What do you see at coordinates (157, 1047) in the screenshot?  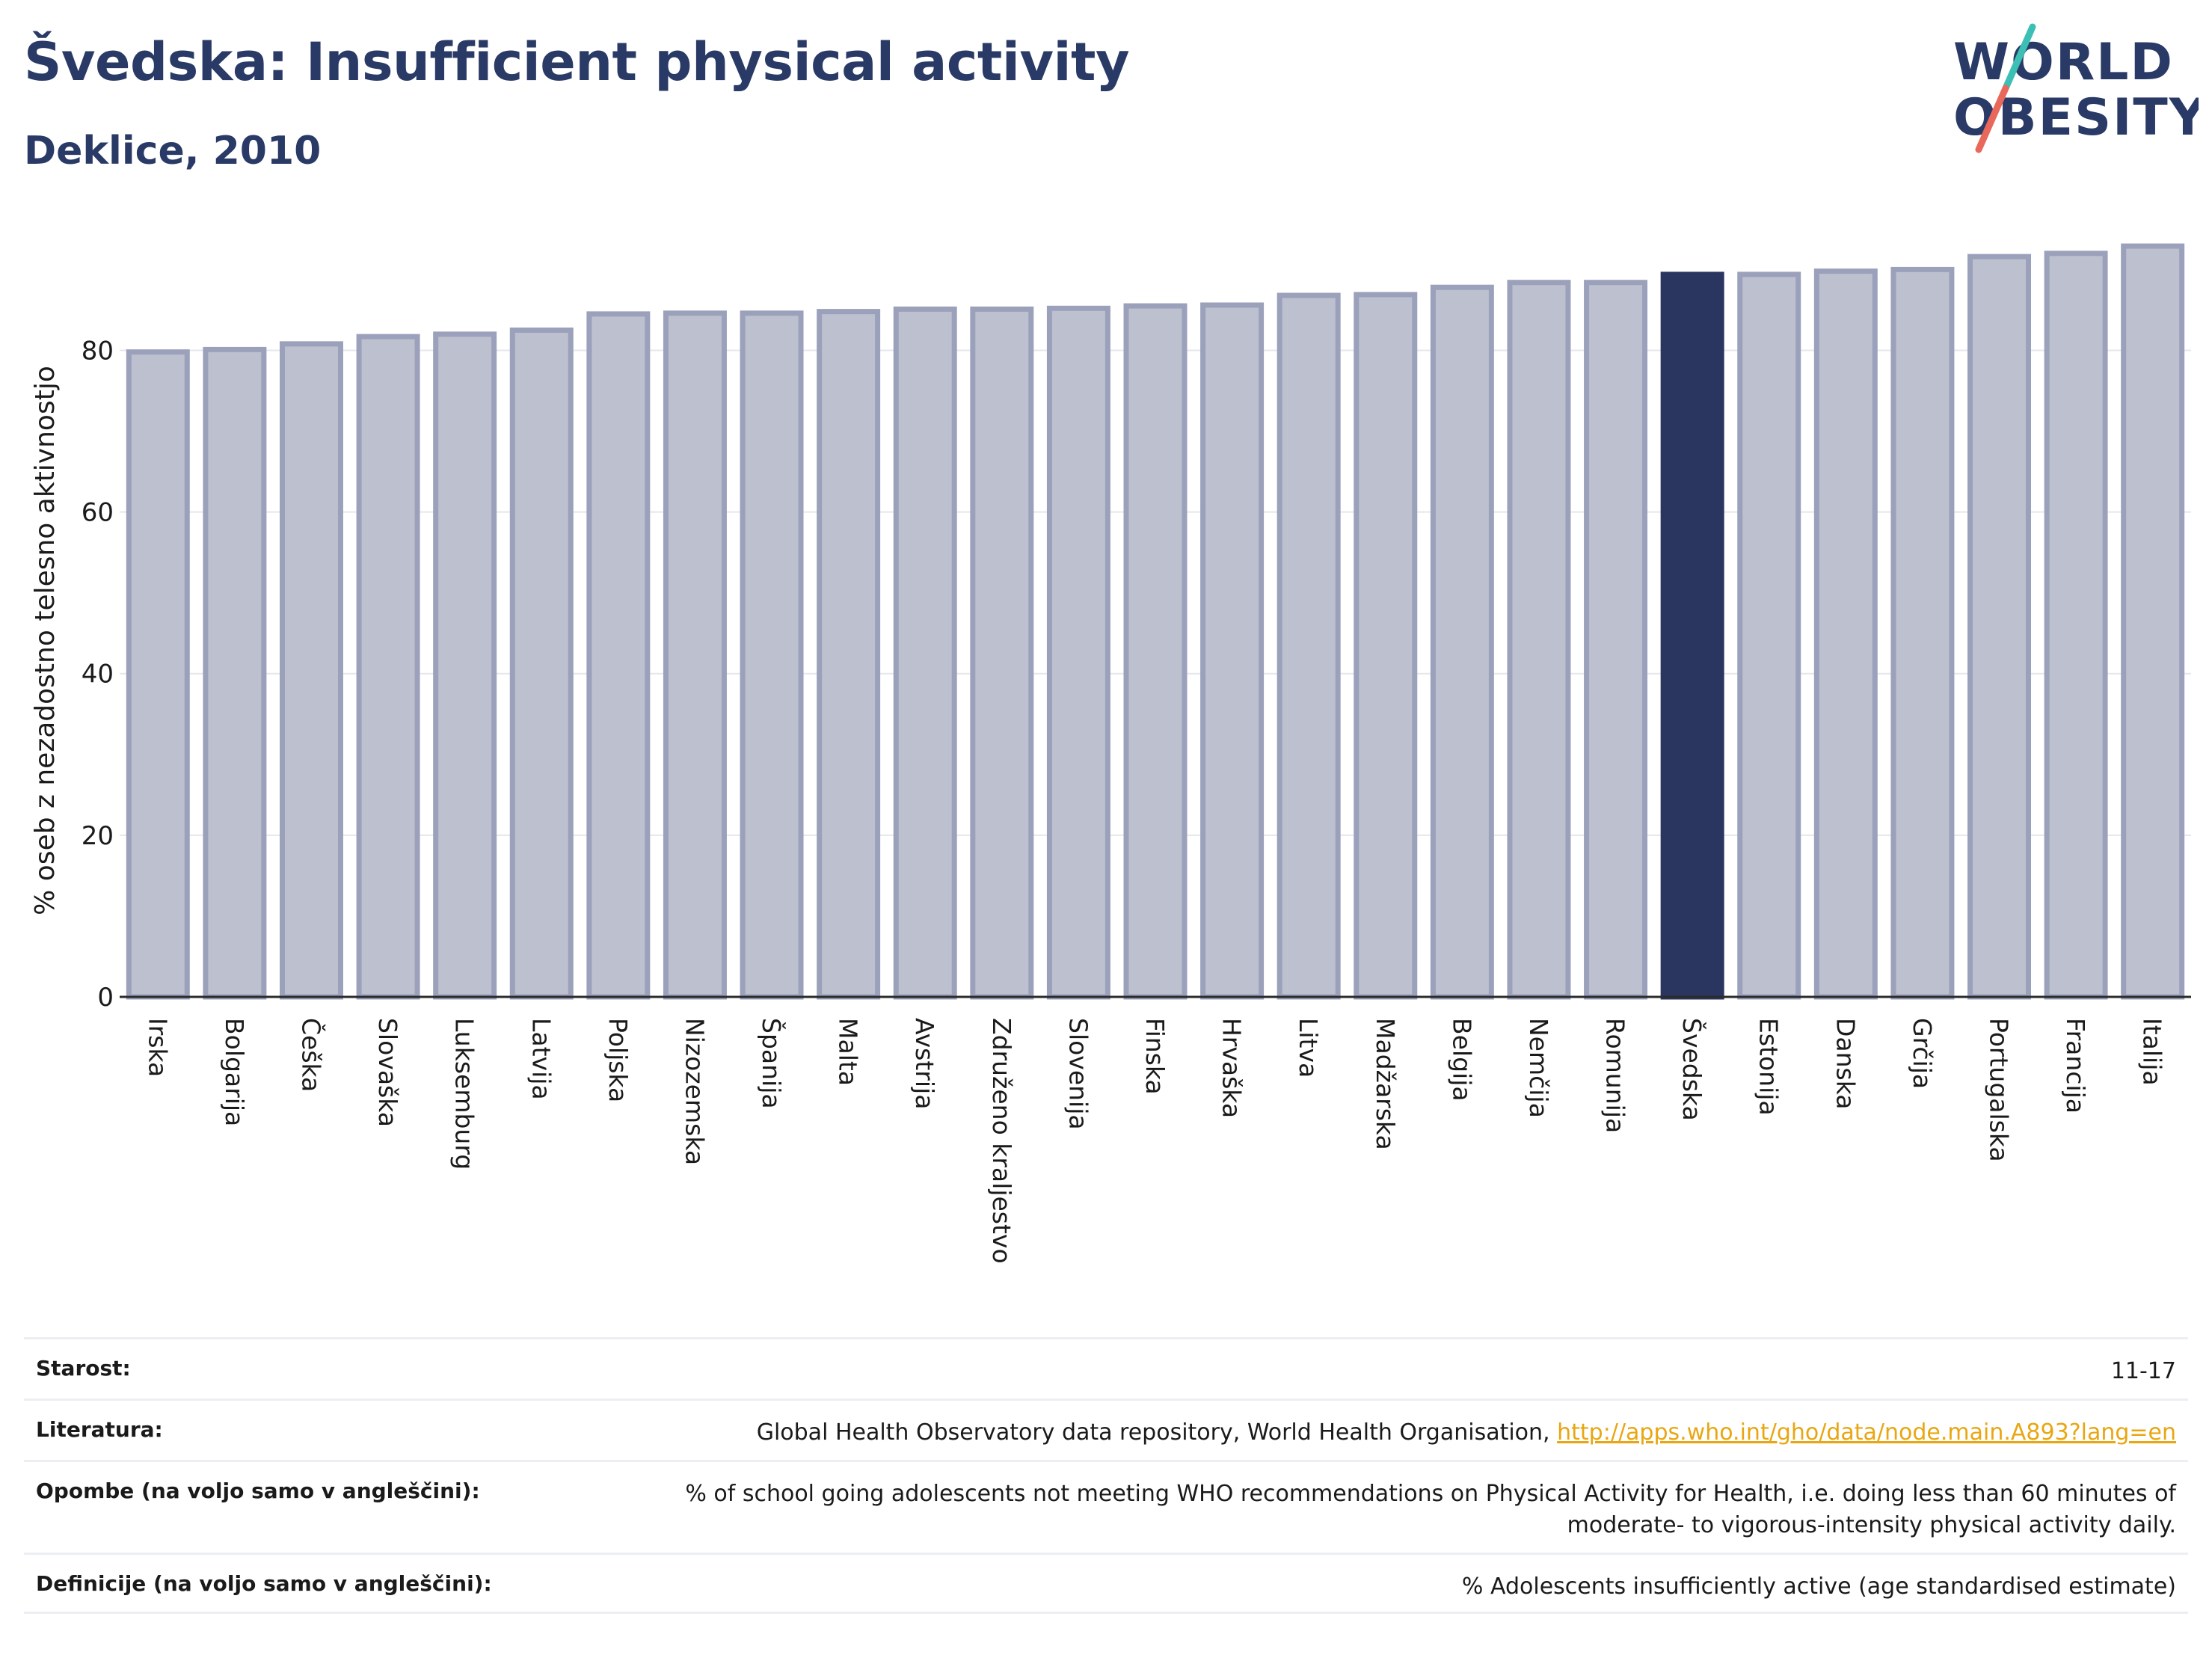 I see `x-tick-label: Irska` at bounding box center [157, 1047].